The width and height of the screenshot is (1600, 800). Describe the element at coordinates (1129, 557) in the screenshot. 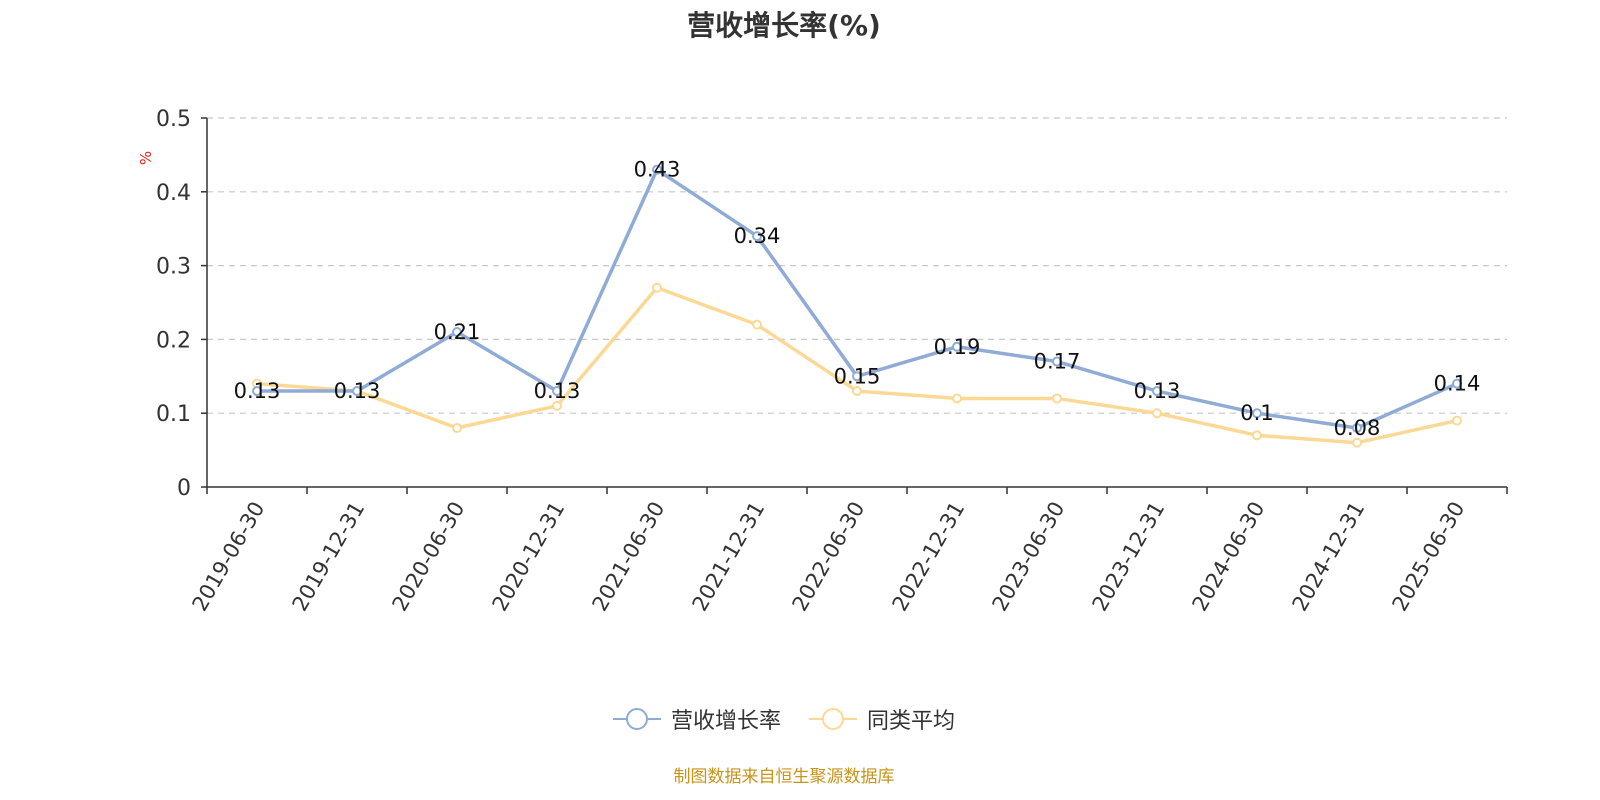

I see `x-tick-label: 2023-12-31` at that location.